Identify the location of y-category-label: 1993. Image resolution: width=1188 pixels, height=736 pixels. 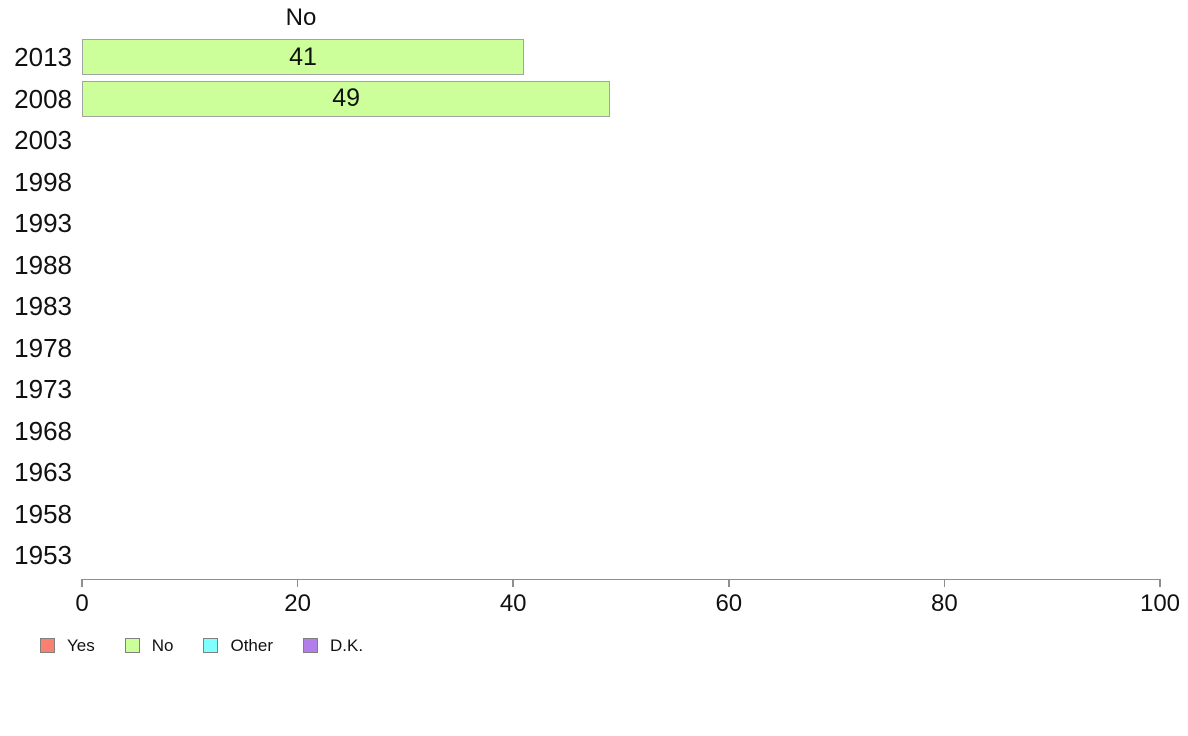
(43, 223).